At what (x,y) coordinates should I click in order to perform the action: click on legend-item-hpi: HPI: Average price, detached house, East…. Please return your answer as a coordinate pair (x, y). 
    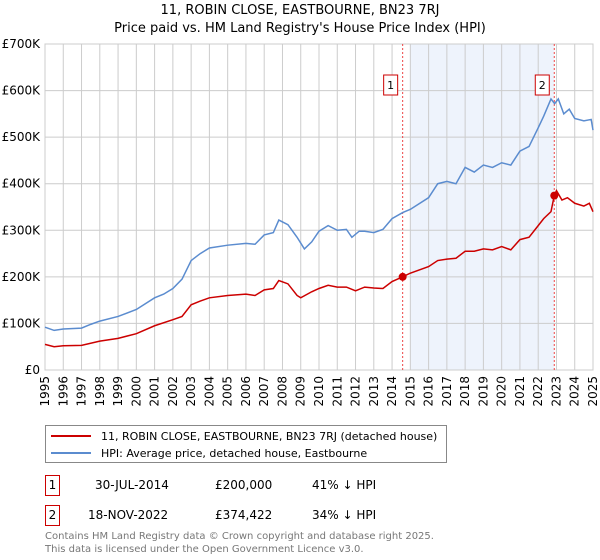
    Looking at the image, I should click on (206, 453).